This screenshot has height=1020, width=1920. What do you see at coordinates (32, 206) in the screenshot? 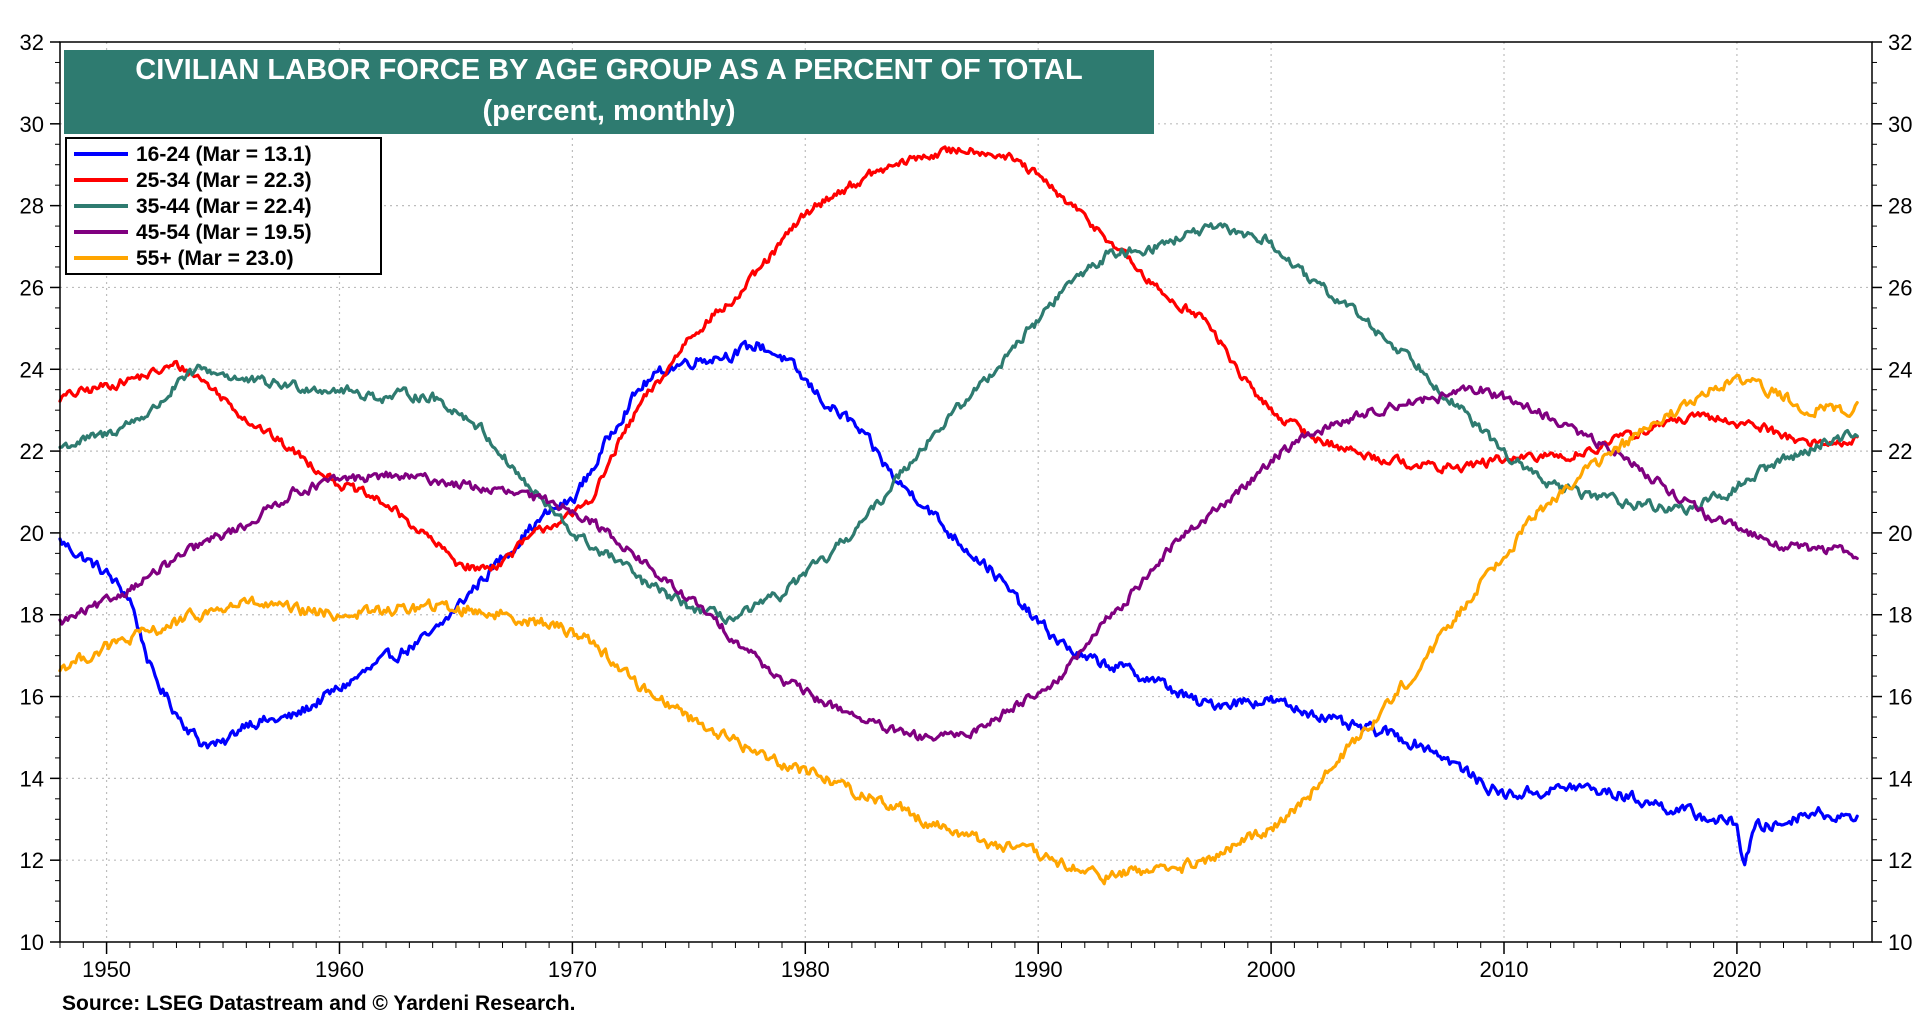
I see `y-tick-label: 28` at bounding box center [32, 206].